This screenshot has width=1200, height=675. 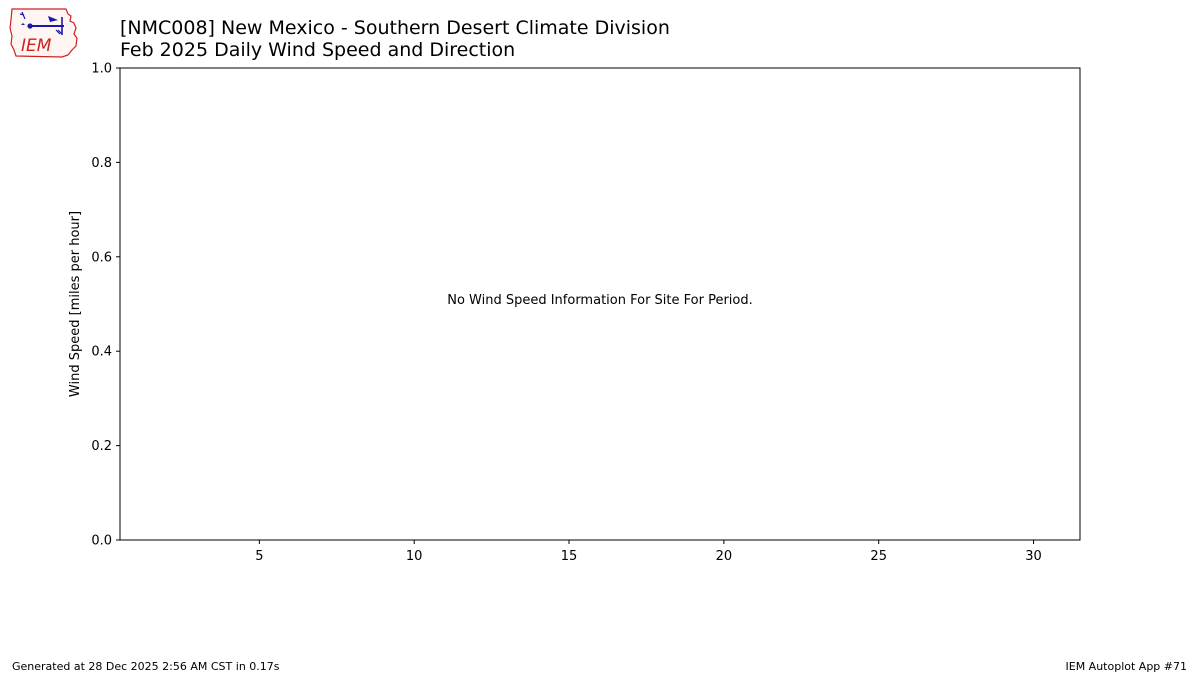 What do you see at coordinates (101, 446) in the screenshot?
I see `y-tick-label: 0.2` at bounding box center [101, 446].